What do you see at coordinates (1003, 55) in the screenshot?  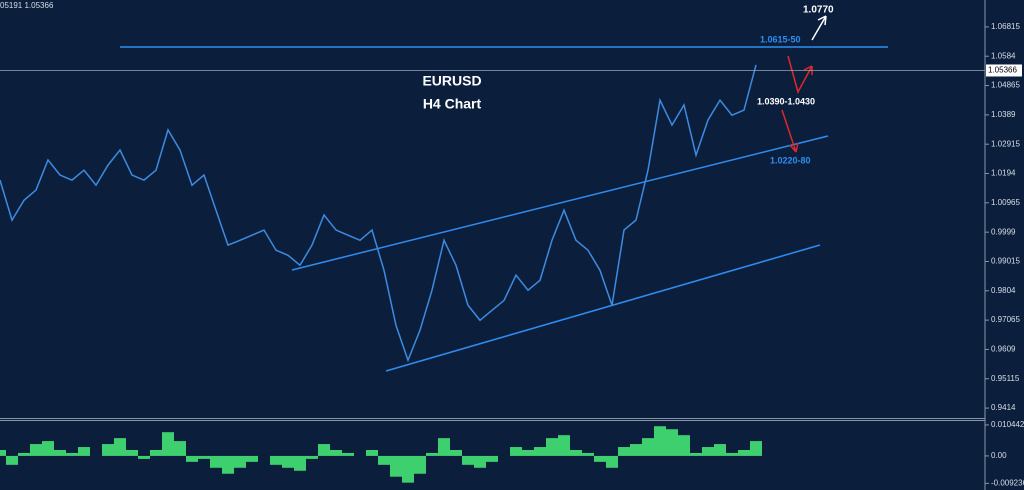 I see `y-tick-label: 1.0584` at bounding box center [1003, 55].